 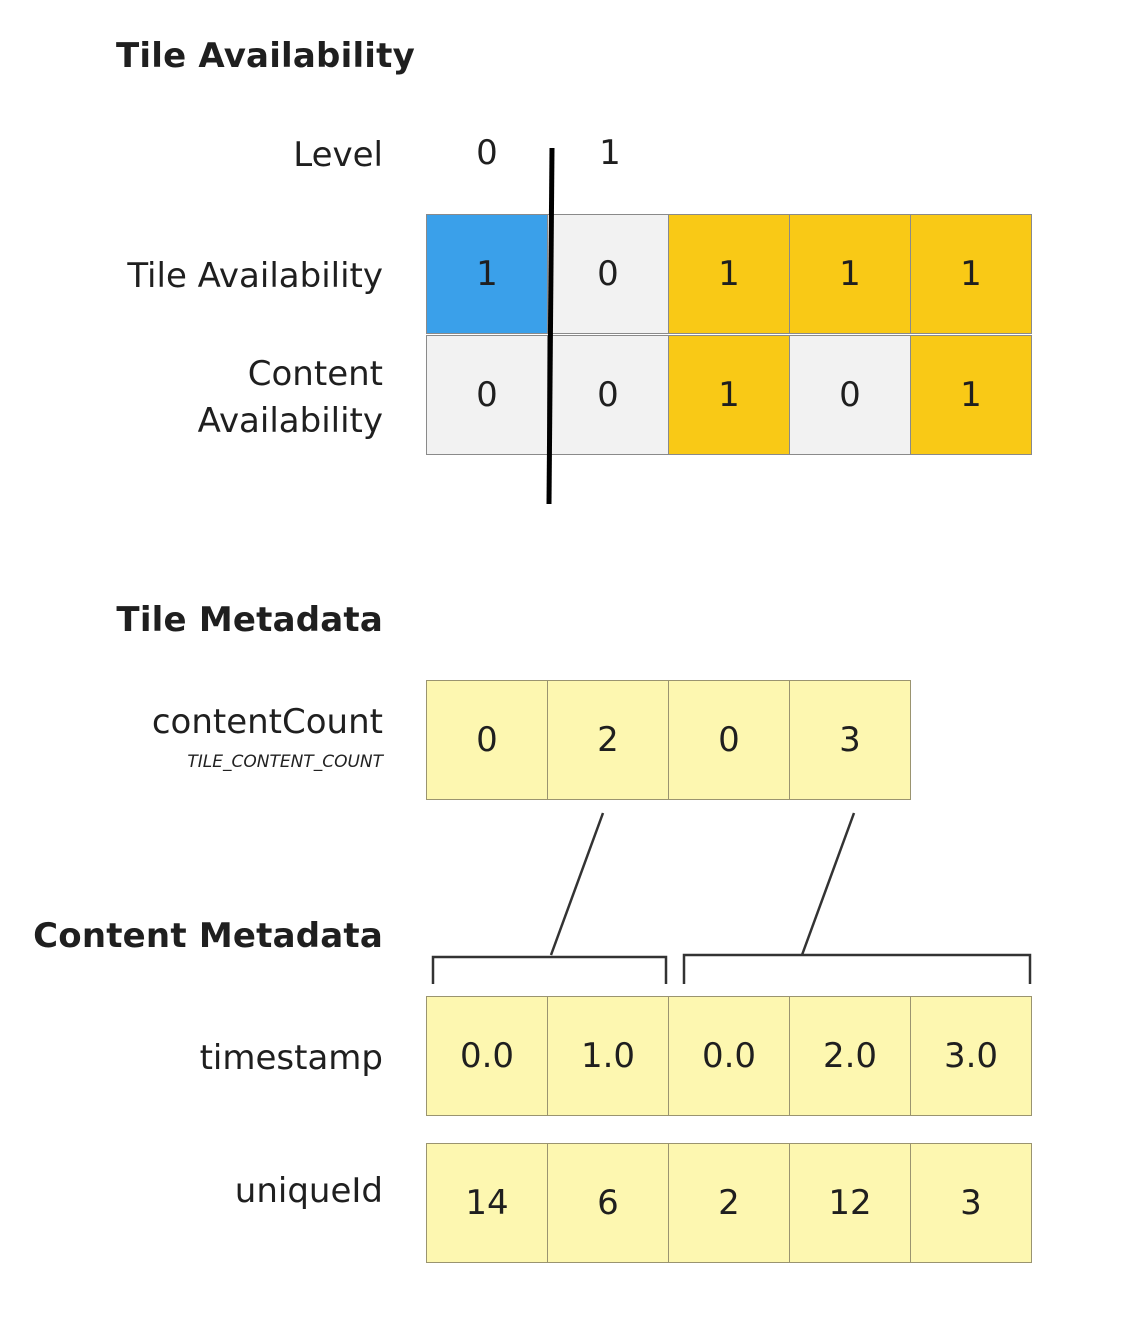 I want to click on content-count-semantic-label: TILE_CONTENT_COUNT, so click(x=285, y=762).